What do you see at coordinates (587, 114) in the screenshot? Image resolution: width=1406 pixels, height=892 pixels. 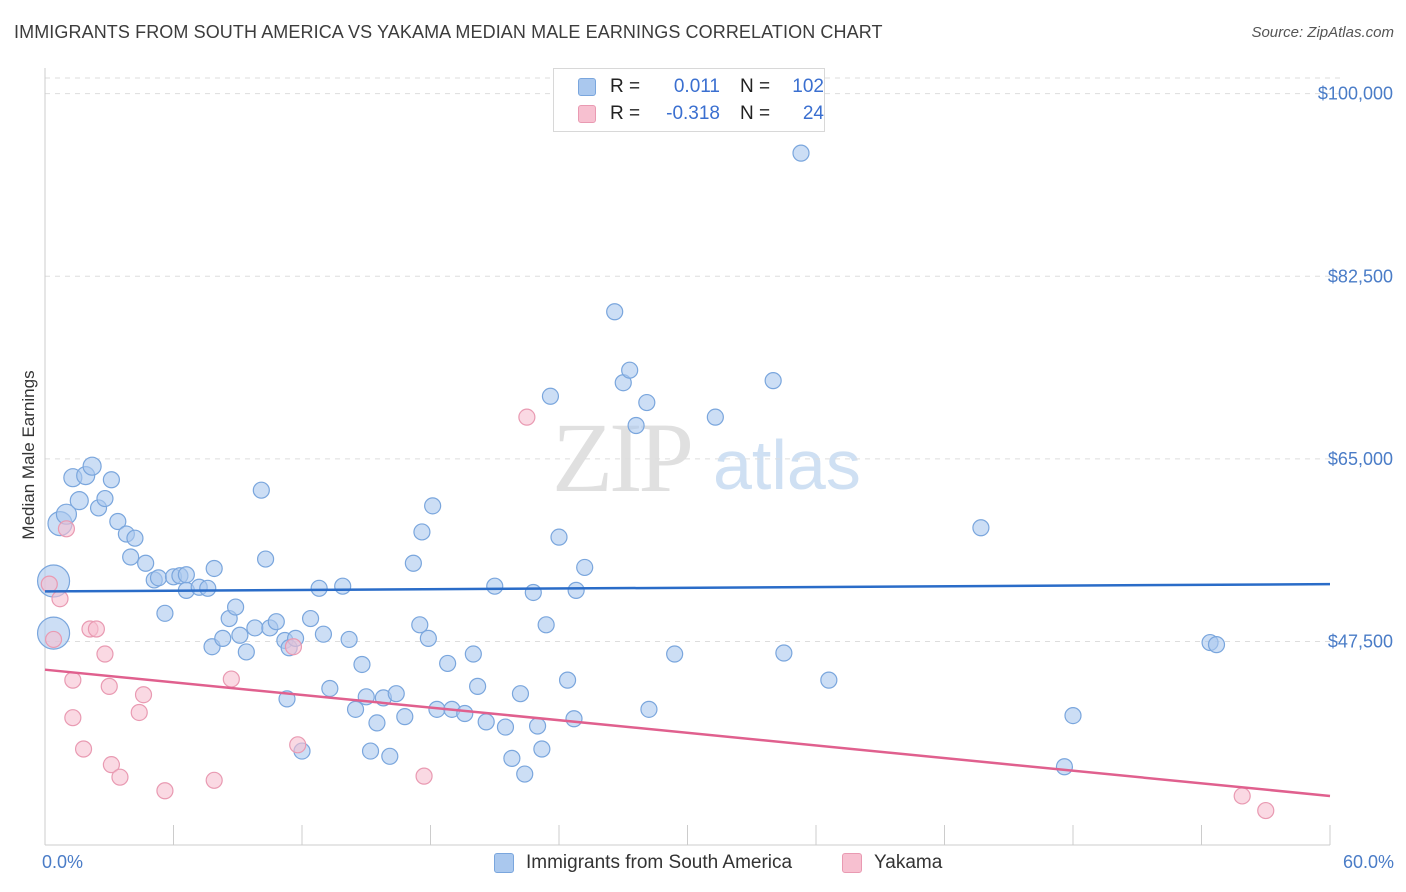 I see `legend-swatch-pink` at bounding box center [587, 114].